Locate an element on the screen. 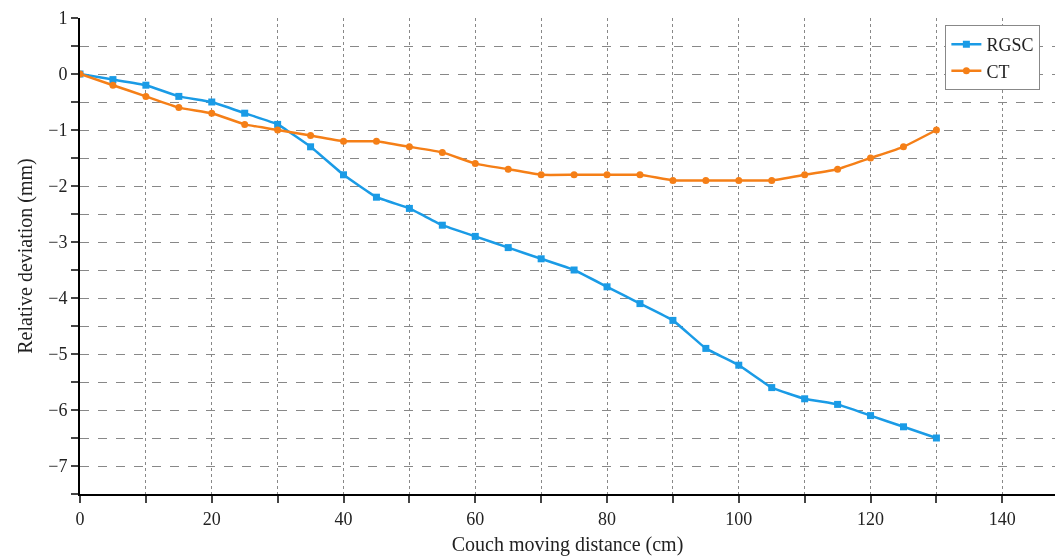 This screenshot has height=556, width=1055. x-tick-label: 120 is located at coordinates (871, 518).